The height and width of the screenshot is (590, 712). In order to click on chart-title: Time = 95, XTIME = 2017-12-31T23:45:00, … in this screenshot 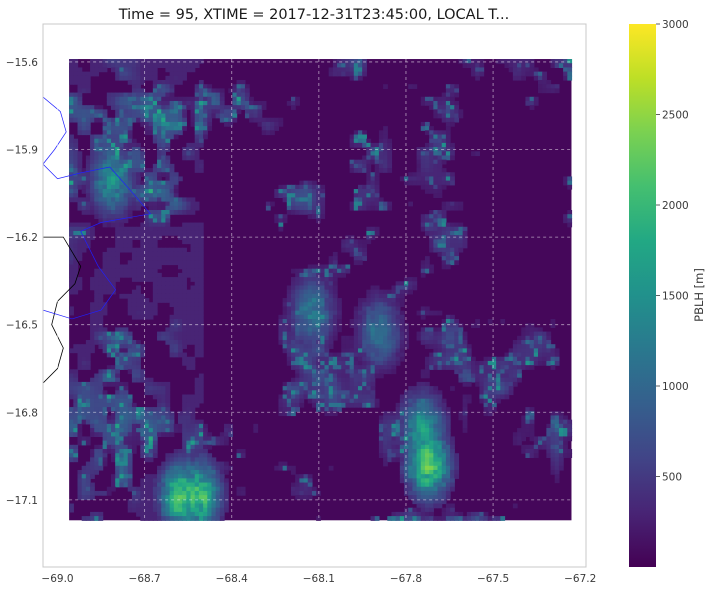, I will do `click(314, 15)`.